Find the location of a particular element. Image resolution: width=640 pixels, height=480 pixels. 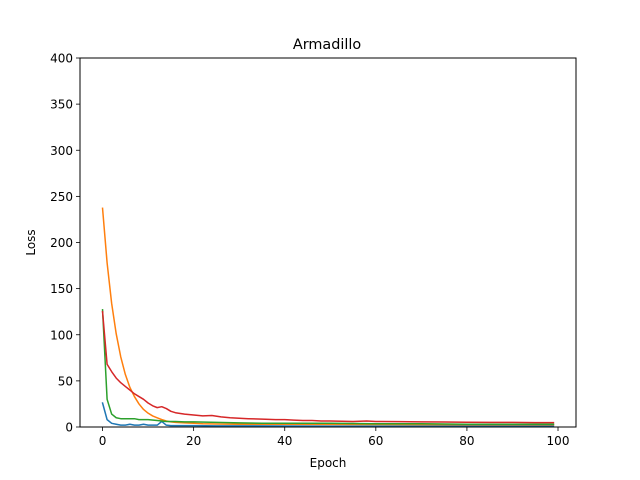

y-tick-label: 50 is located at coordinates (65, 381).